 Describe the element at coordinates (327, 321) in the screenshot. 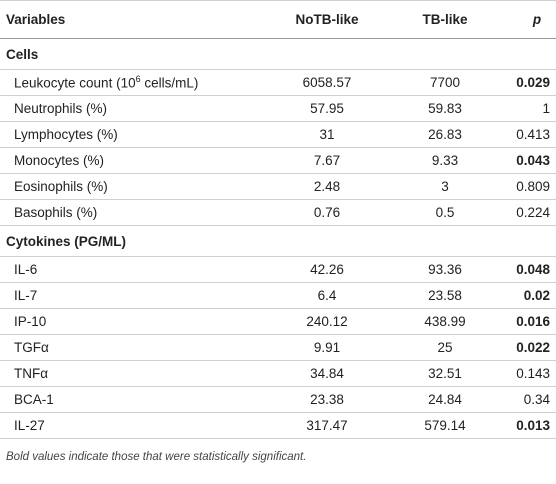

I see `notb-value: 240.12` at that location.